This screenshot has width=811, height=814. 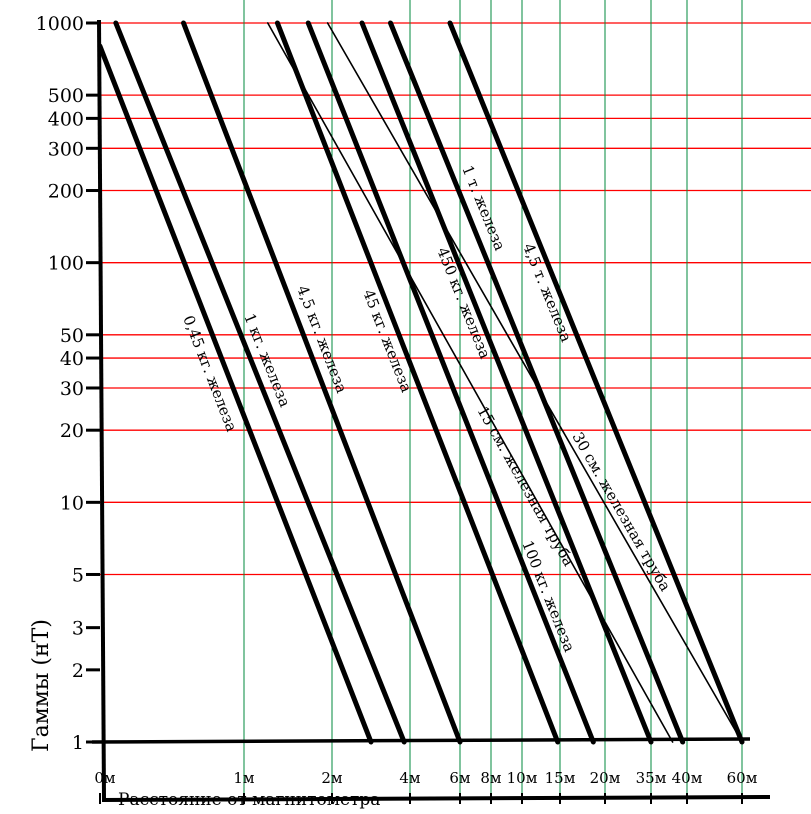 I want to click on x-tick-label: 1м, so click(x=244, y=778).